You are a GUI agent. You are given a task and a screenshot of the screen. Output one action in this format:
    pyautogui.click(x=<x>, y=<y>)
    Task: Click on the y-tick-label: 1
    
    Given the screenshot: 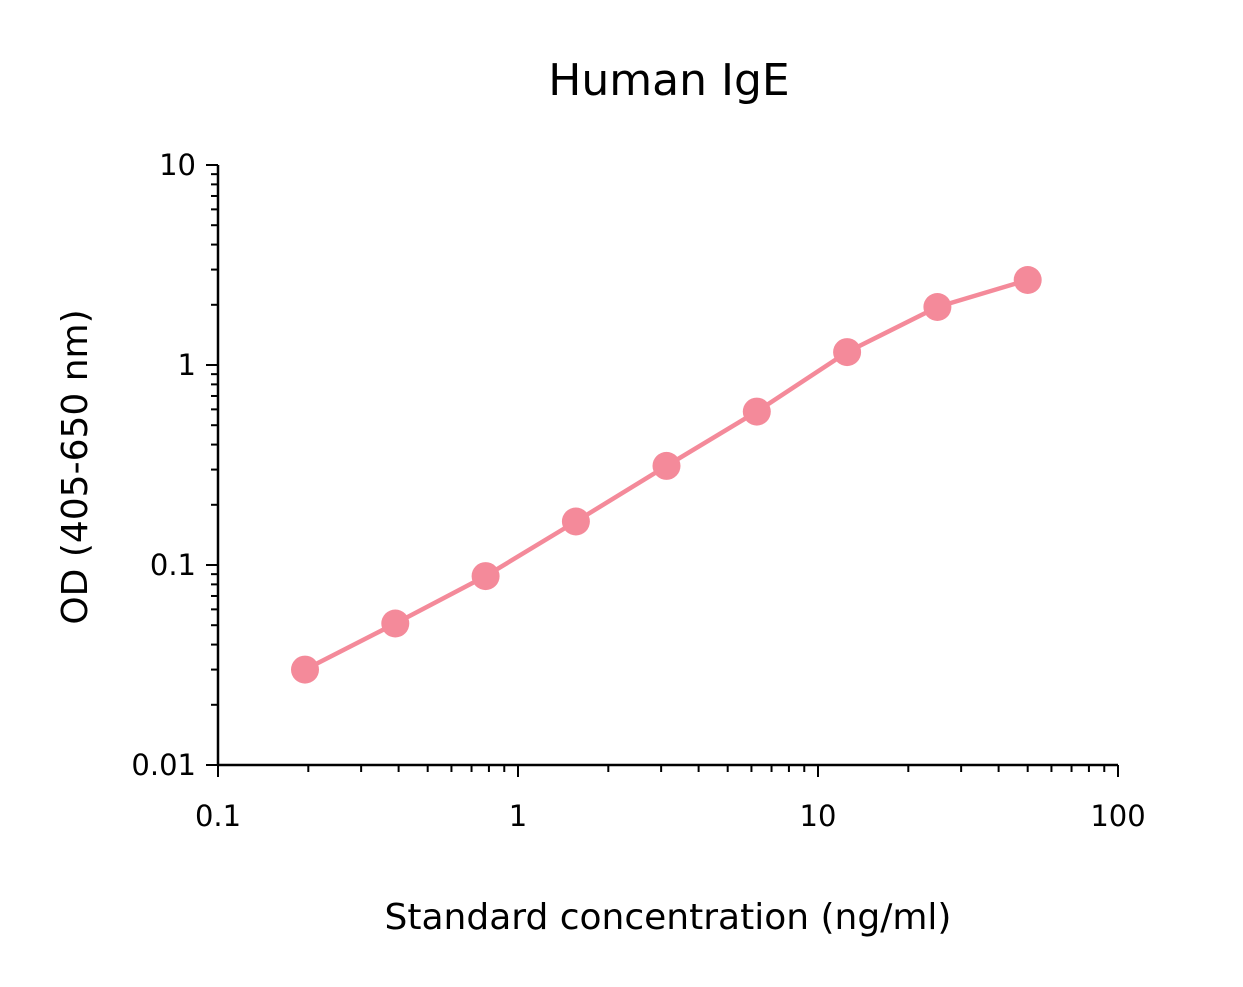 What is the action you would take?
    pyautogui.click(x=187, y=365)
    